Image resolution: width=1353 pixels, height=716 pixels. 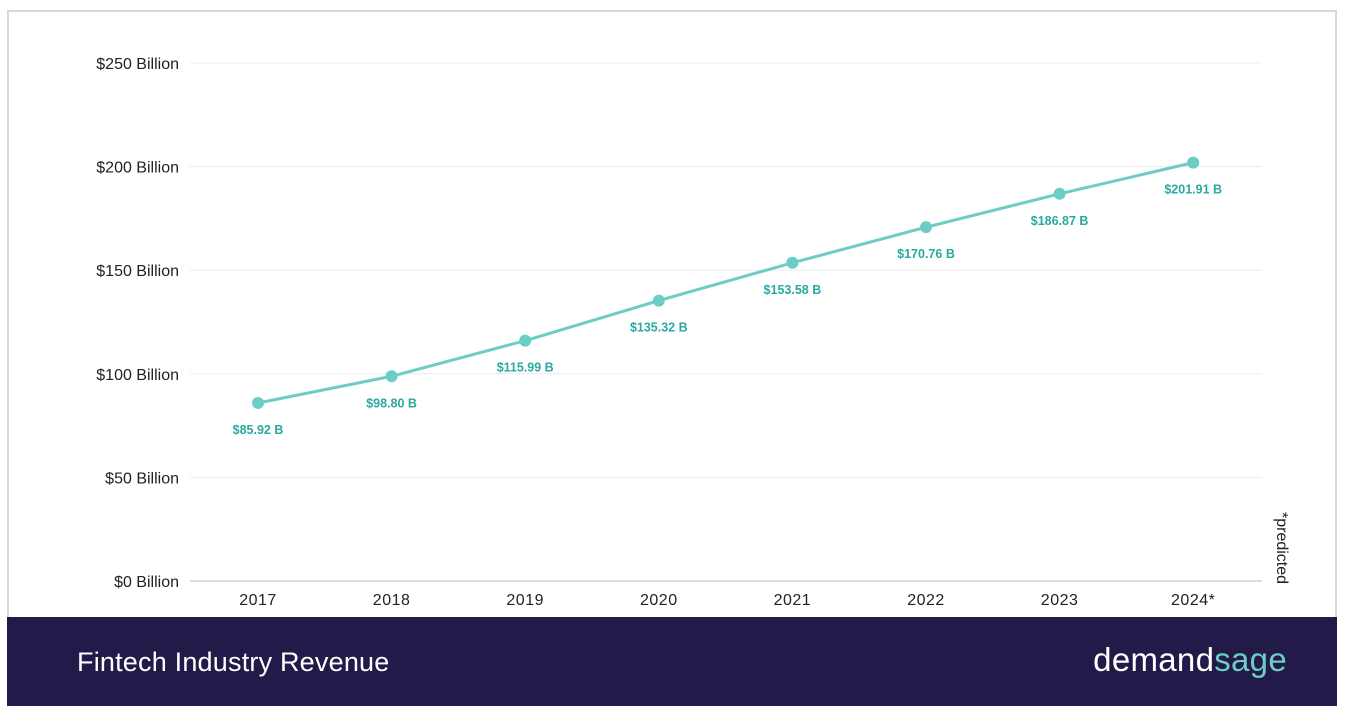 What do you see at coordinates (926, 600) in the screenshot?
I see `x-tick-label: 2022` at bounding box center [926, 600].